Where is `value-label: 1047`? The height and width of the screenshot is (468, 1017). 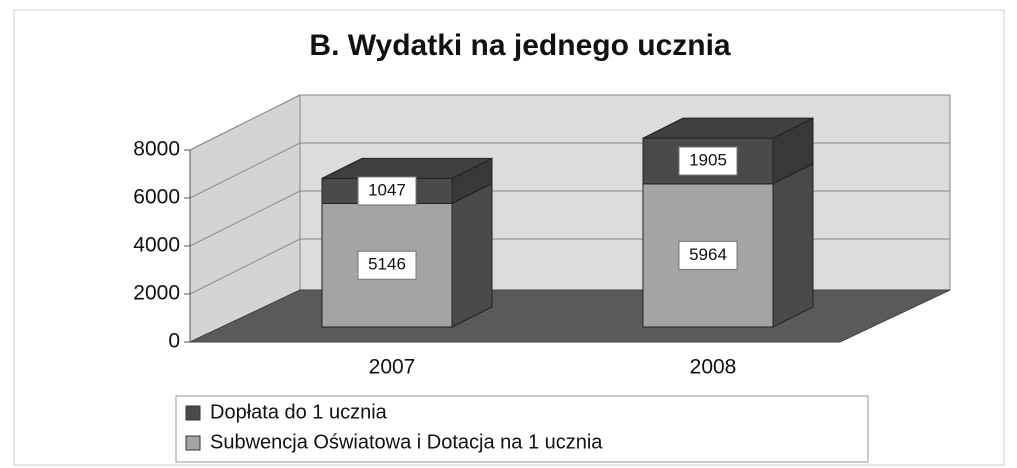
value-label: 1047 is located at coordinates (387, 189).